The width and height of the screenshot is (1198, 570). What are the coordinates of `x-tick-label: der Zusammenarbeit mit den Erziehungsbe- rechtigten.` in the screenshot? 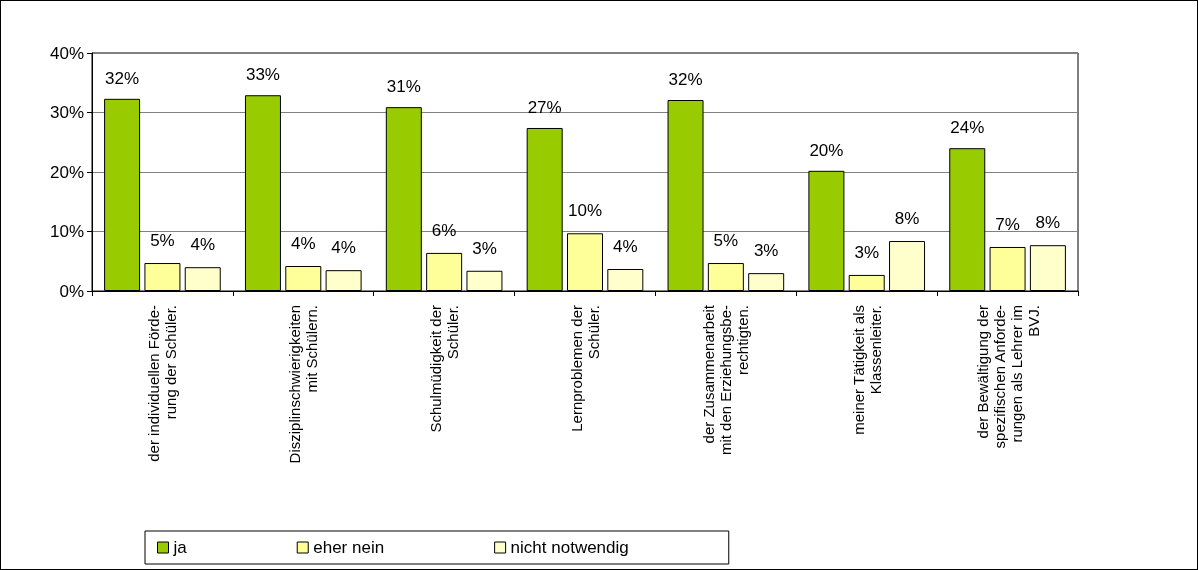 It's located at (726, 380).